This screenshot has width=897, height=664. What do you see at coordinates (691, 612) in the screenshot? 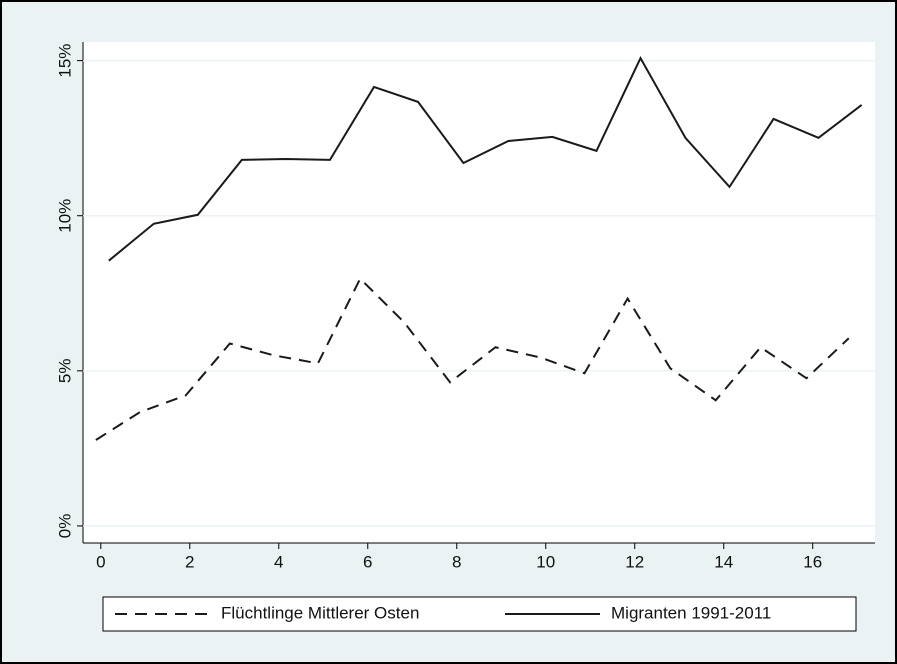
I see `legend-label: Migranten 1991-2011` at bounding box center [691, 612].